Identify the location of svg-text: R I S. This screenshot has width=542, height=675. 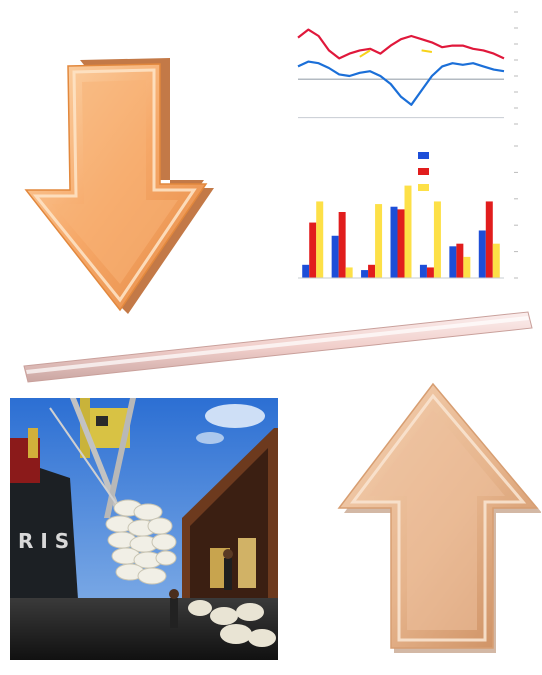
(43, 541).